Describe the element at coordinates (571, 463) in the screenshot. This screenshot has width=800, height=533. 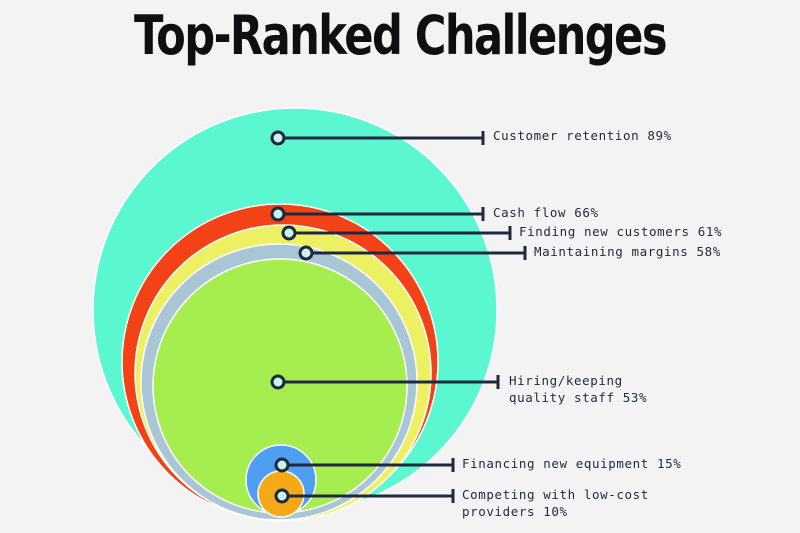
I see `label-financing-new-equipment: Financing new equipment 15%` at that location.